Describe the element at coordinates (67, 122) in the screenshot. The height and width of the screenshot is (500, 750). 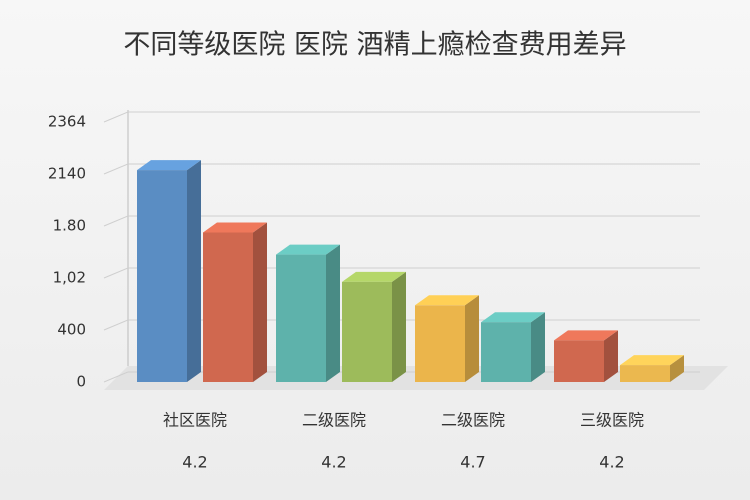
I see `y-tick-label: 2364` at that location.